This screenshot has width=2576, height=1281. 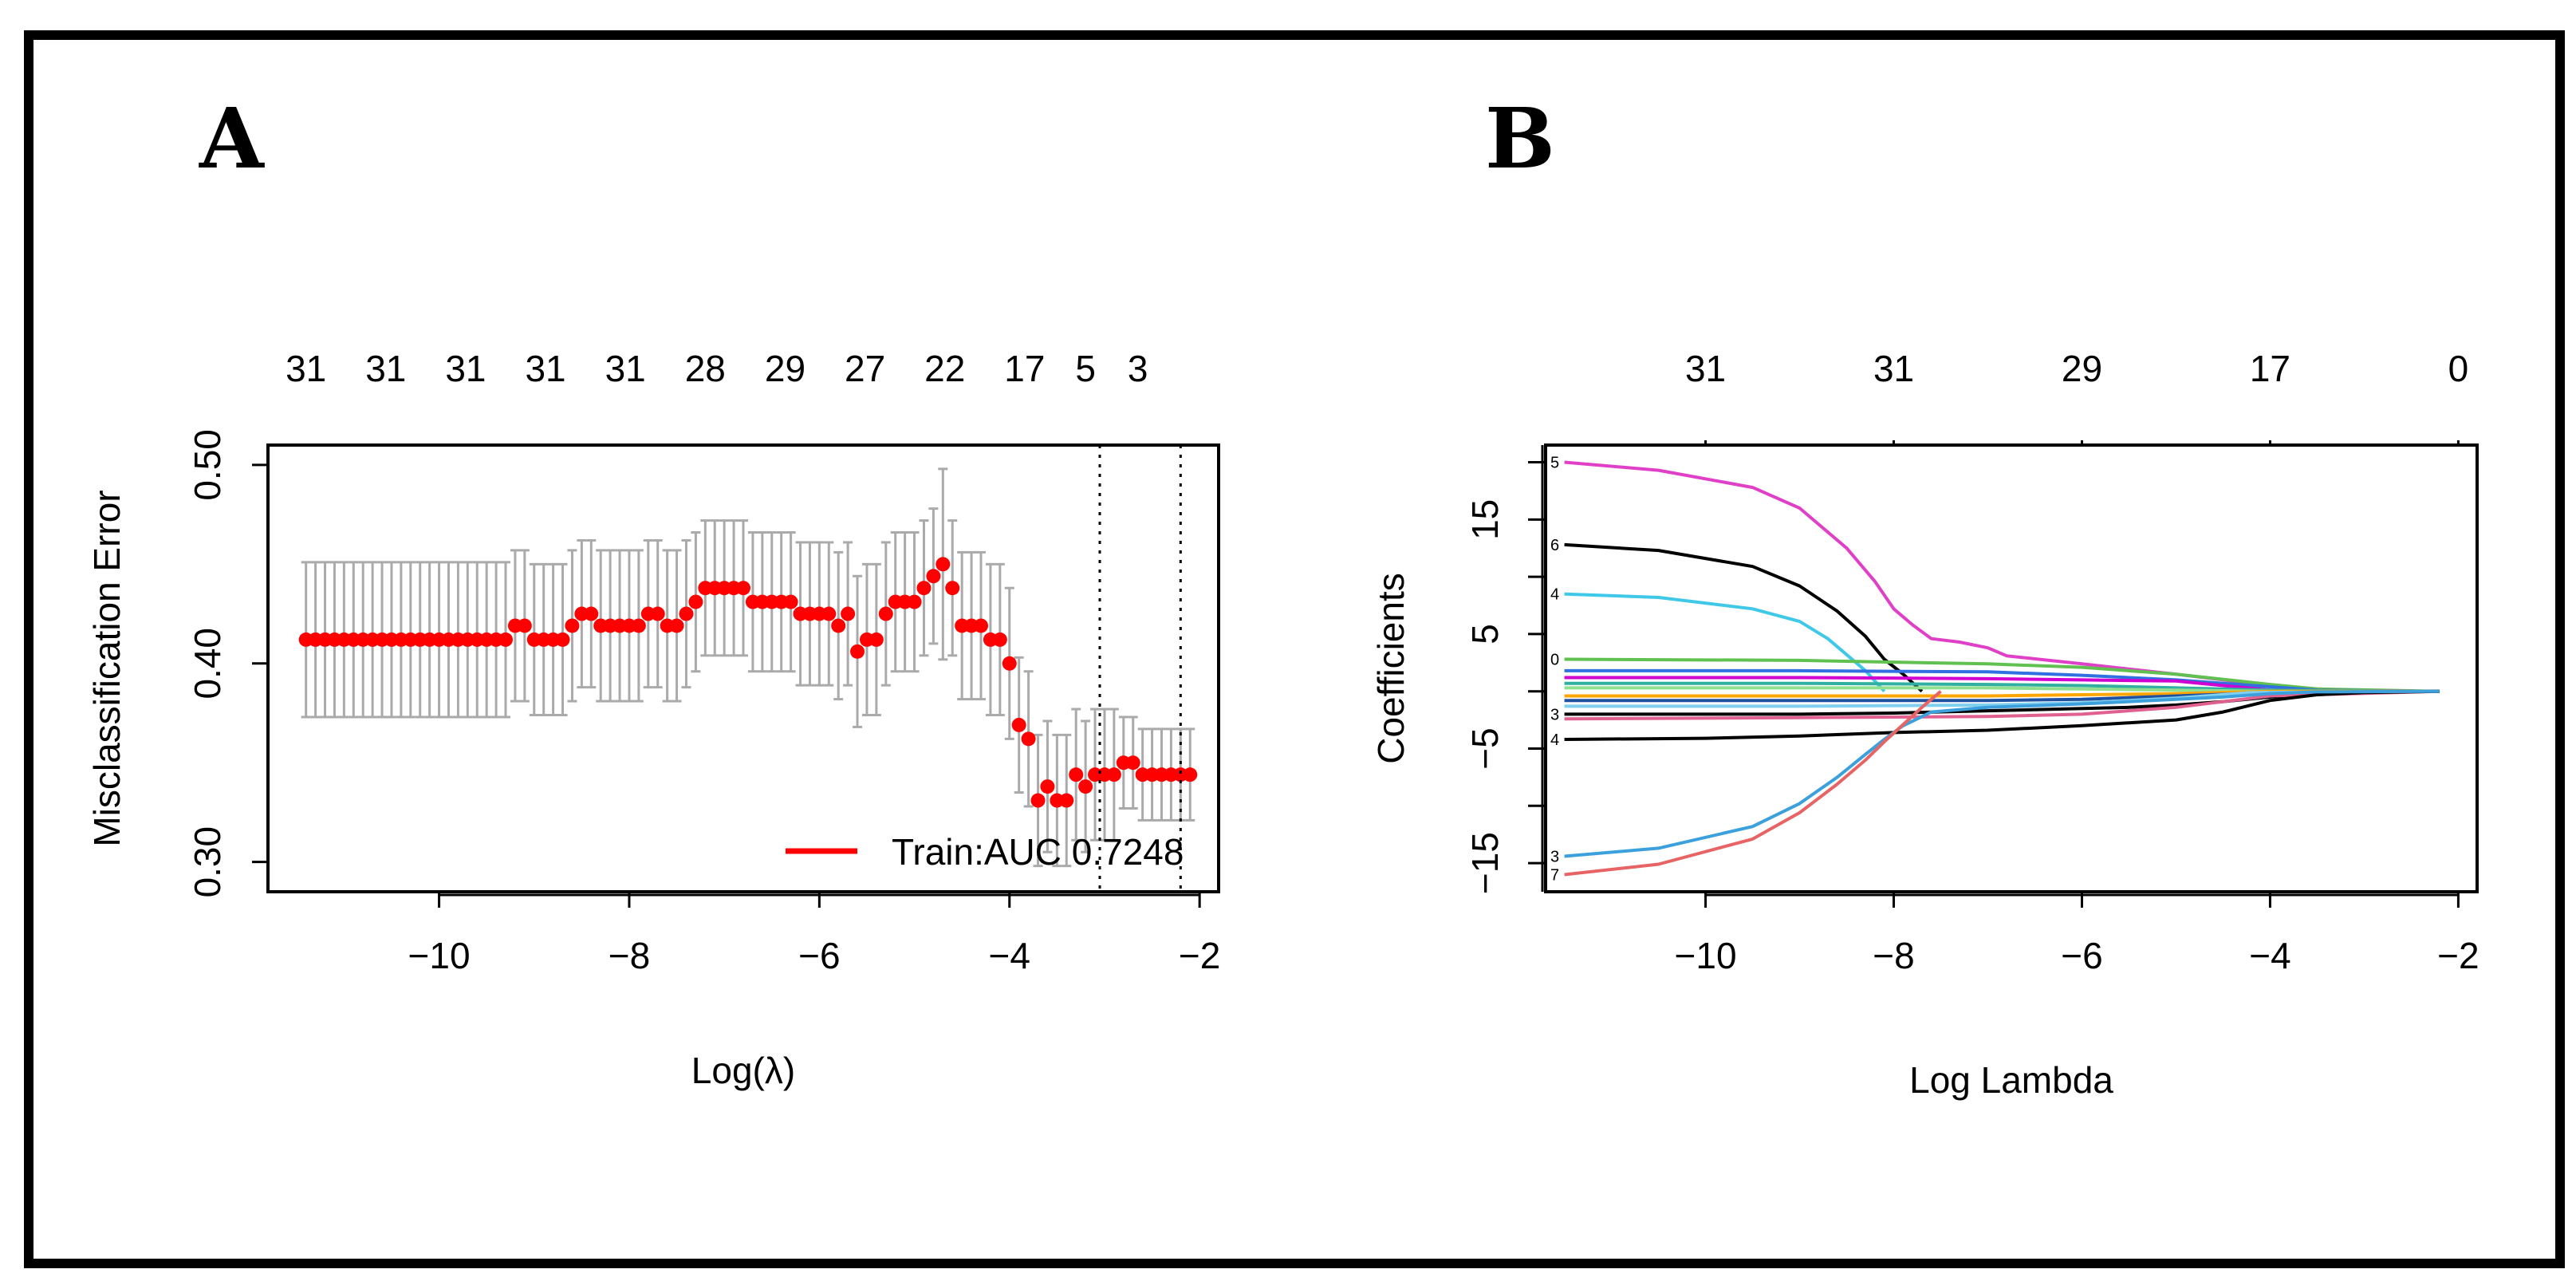 What do you see at coordinates (2076, 396) in the screenshot?
I see `panel-b-top-axis: 31 31 29 17 0` at bounding box center [2076, 396].